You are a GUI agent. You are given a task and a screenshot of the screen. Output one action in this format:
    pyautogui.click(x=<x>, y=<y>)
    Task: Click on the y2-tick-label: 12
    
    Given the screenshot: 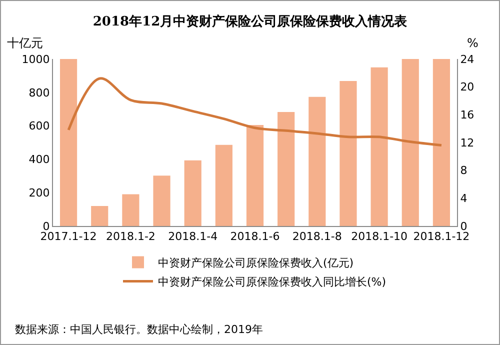 What is the action you would take?
    pyautogui.click(x=467, y=143)
    